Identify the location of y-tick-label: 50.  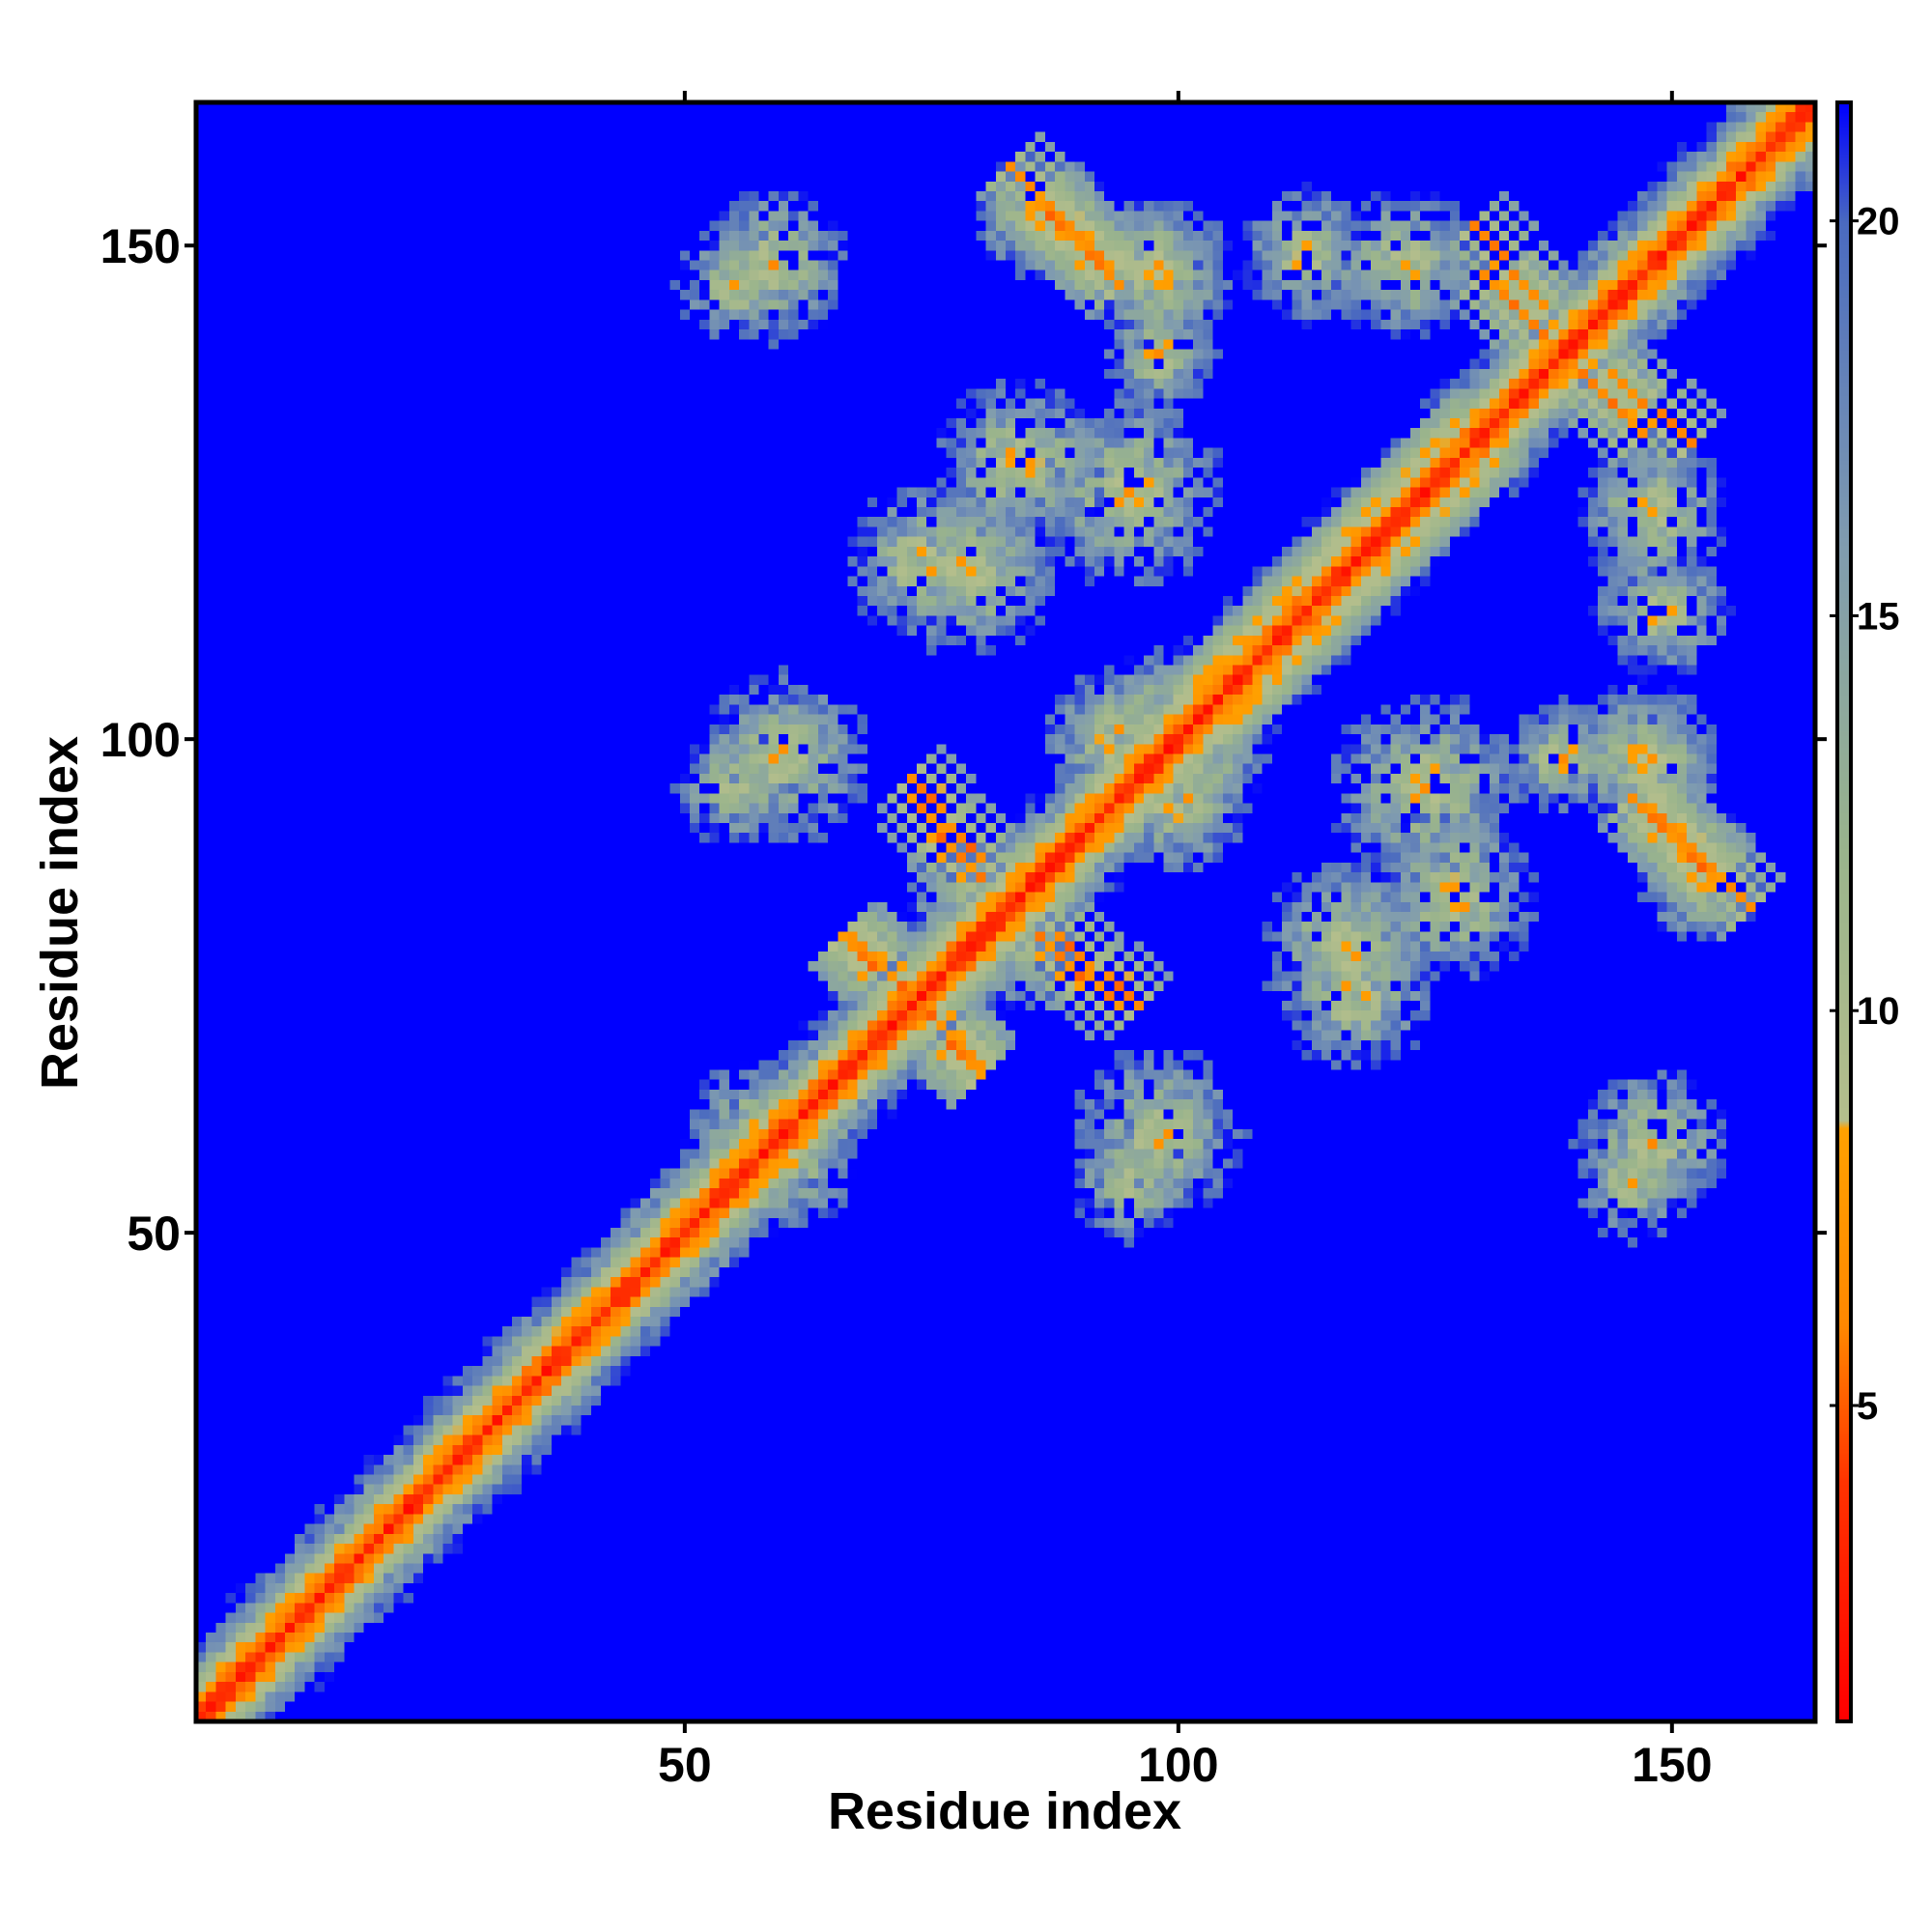
(154, 1234).